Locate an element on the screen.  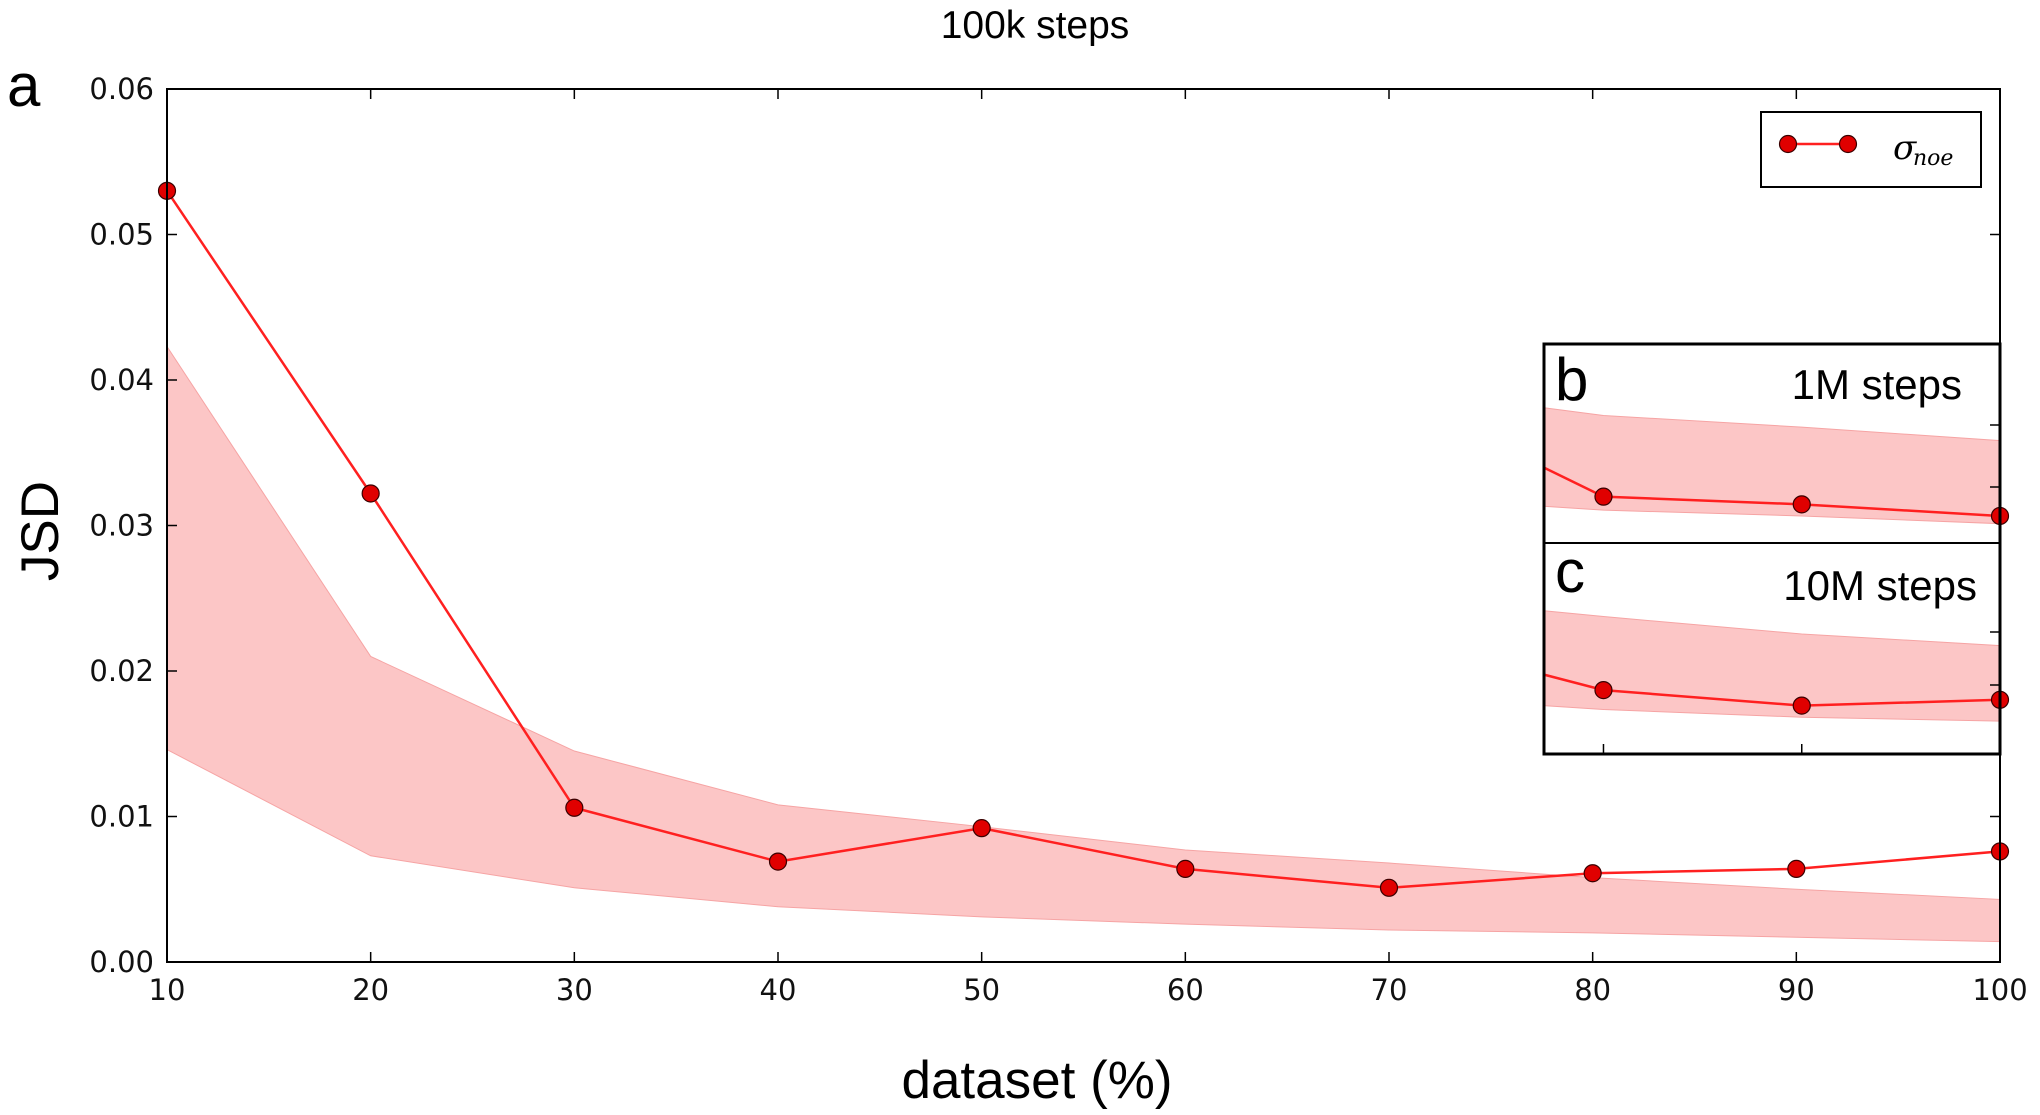
panel-letter-c: c is located at coordinates (1570, 571).